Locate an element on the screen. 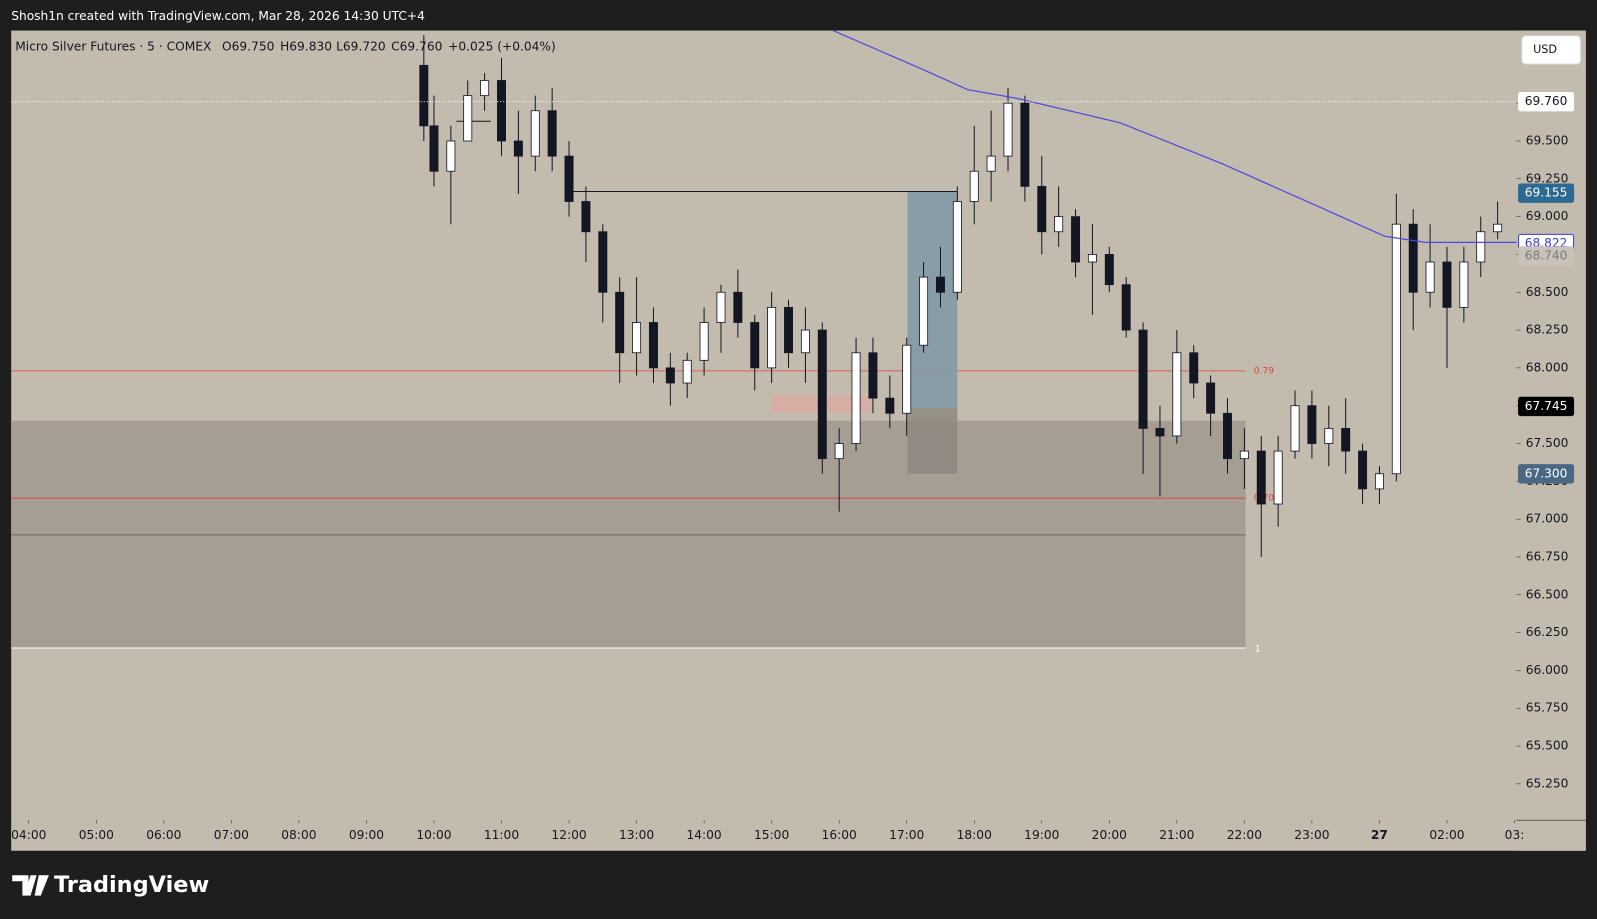  y-tick-label: 67.500 is located at coordinates (1547, 443).